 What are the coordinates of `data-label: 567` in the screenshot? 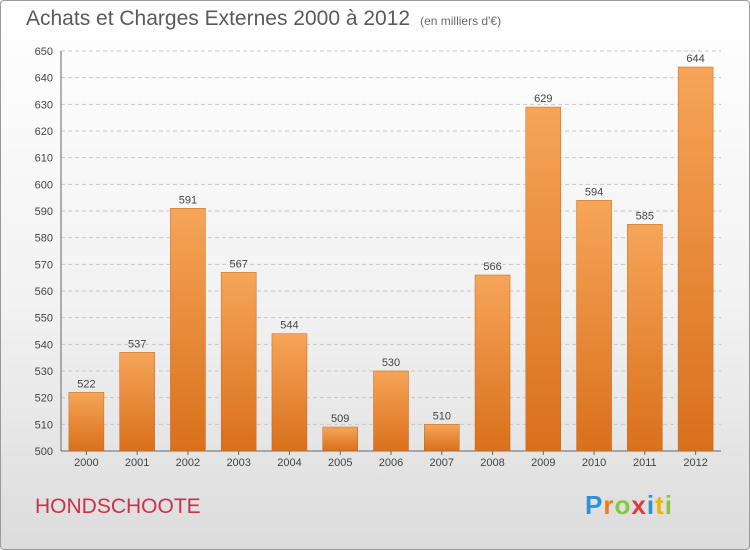 It's located at (239, 264).